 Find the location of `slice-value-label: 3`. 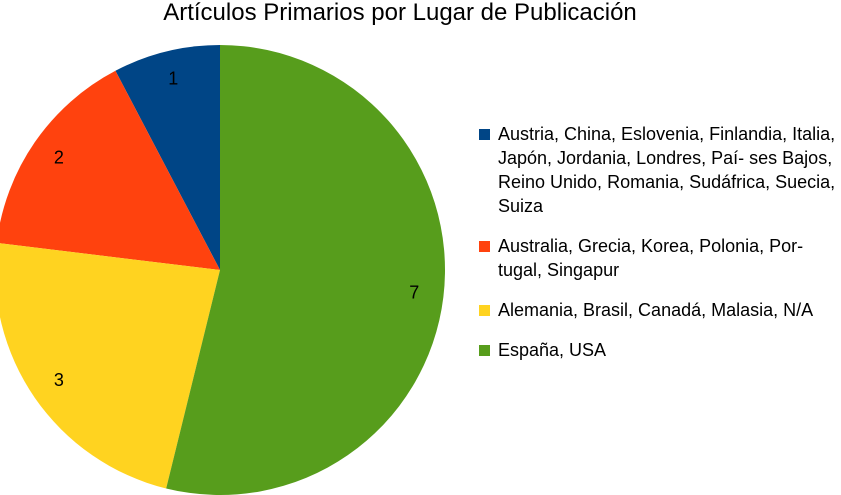

slice-value-label: 3 is located at coordinates (59, 380).